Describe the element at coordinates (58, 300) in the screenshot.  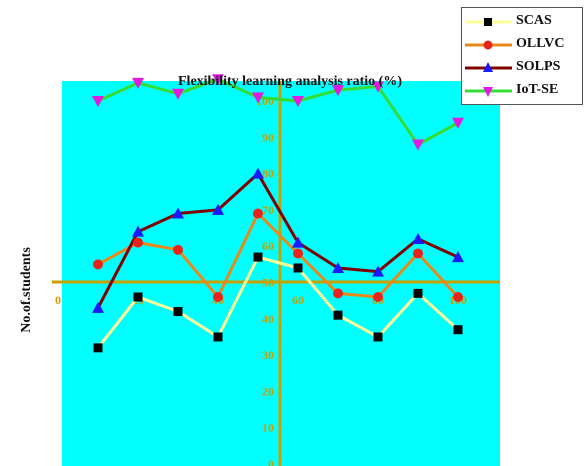
I see `x-tick-label: 0` at that location.